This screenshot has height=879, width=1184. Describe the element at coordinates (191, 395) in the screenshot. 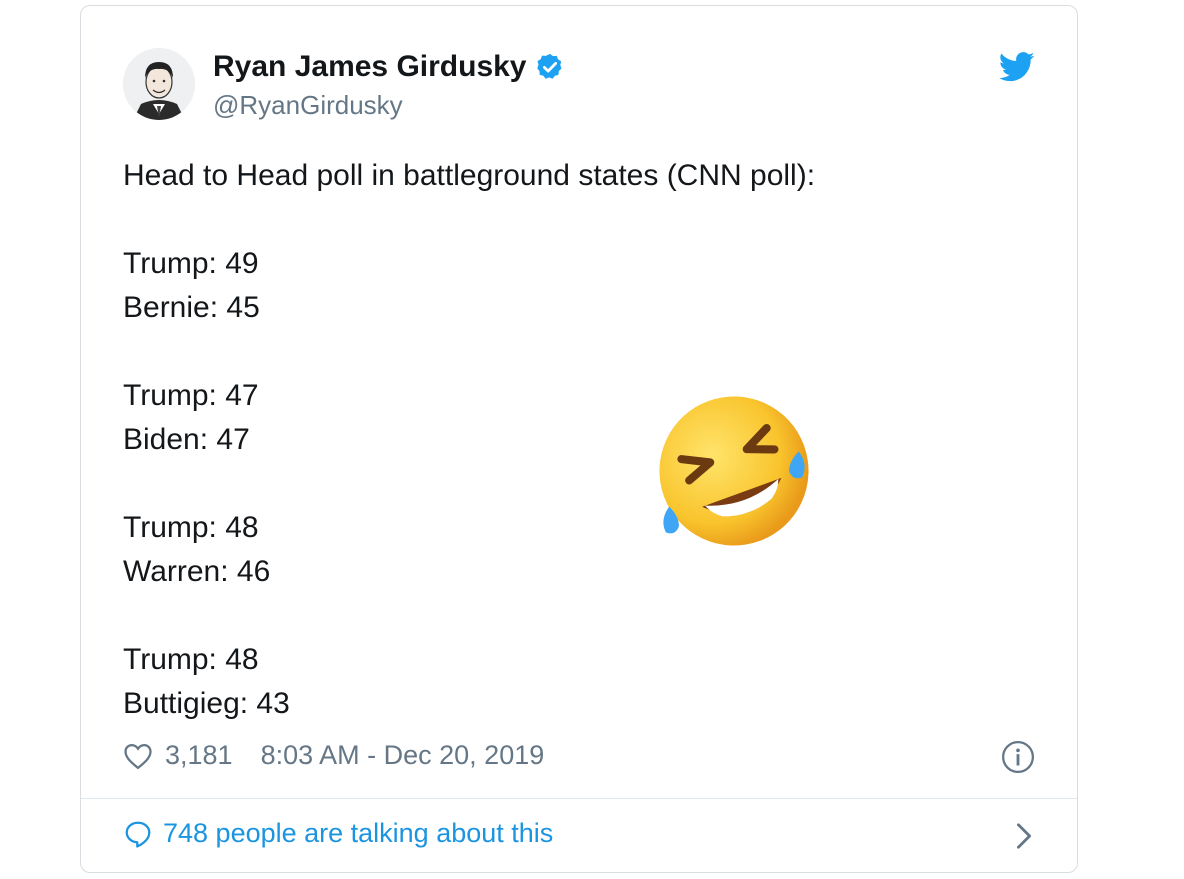

I see `tweet-line: Trump: 47` at that location.